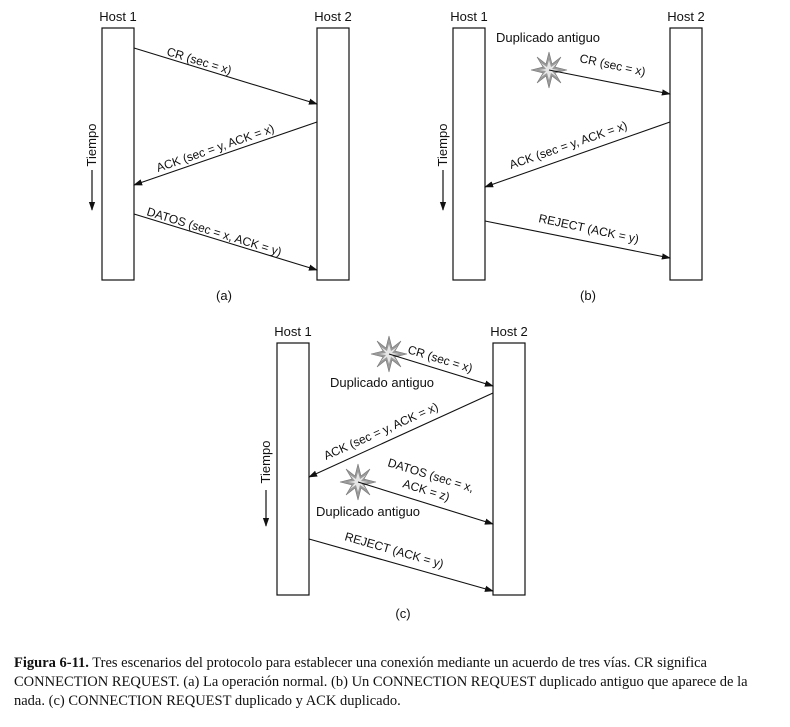 Image resolution: width=790 pixels, height=727 pixels. I want to click on arrow-datos-a, so click(225, 242).